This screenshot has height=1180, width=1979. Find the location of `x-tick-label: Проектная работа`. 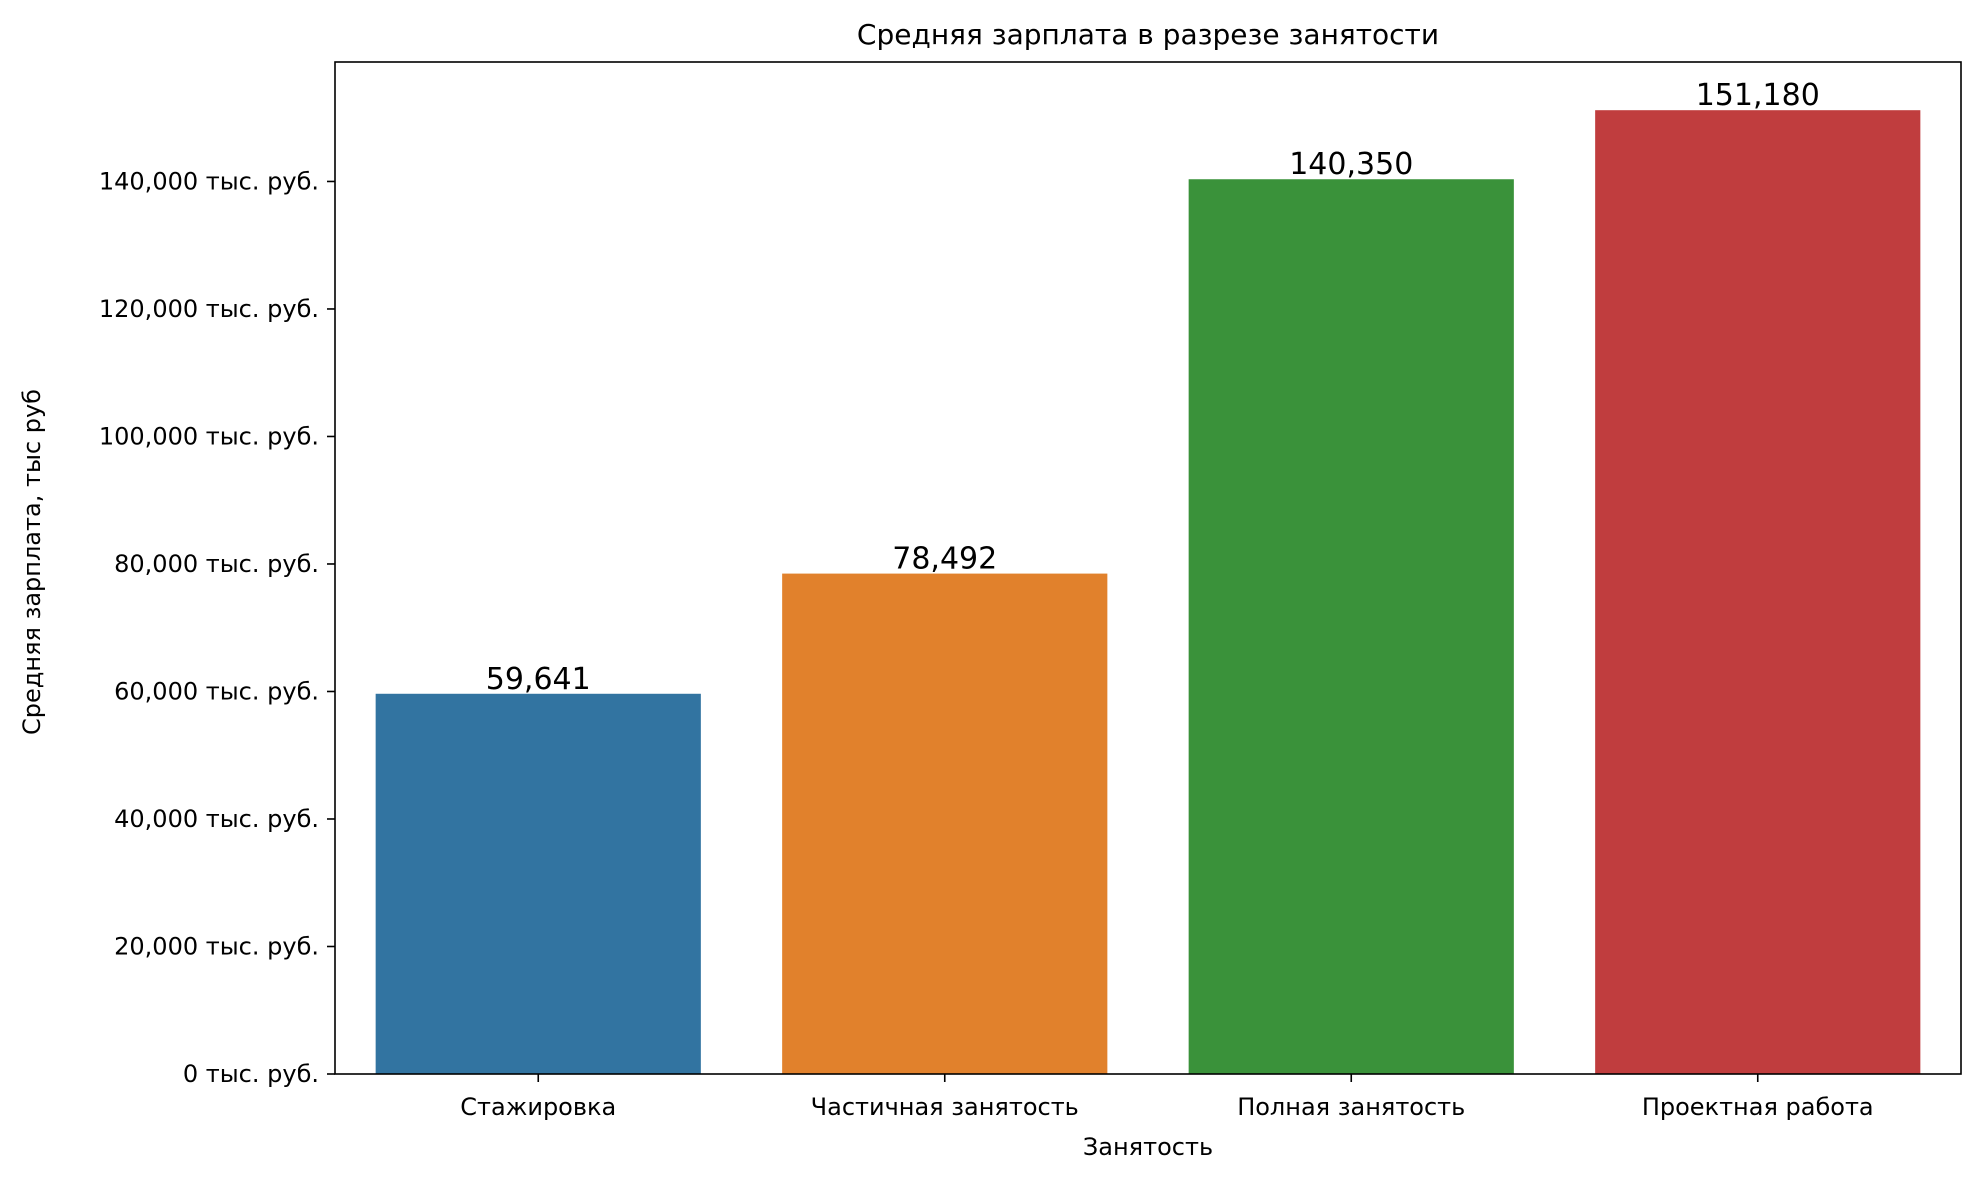

x-tick-label: Проектная работа is located at coordinates (1758, 1107).